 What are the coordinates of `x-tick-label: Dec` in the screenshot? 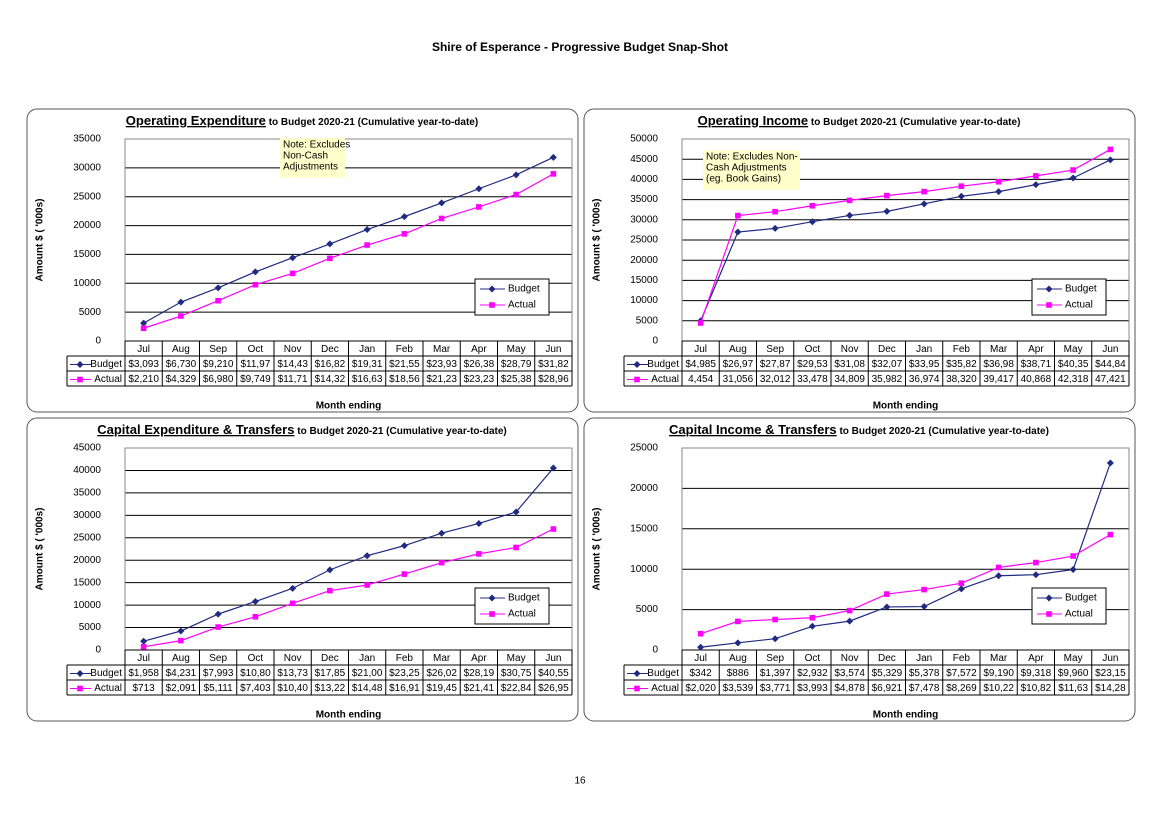 It's located at (887, 658).